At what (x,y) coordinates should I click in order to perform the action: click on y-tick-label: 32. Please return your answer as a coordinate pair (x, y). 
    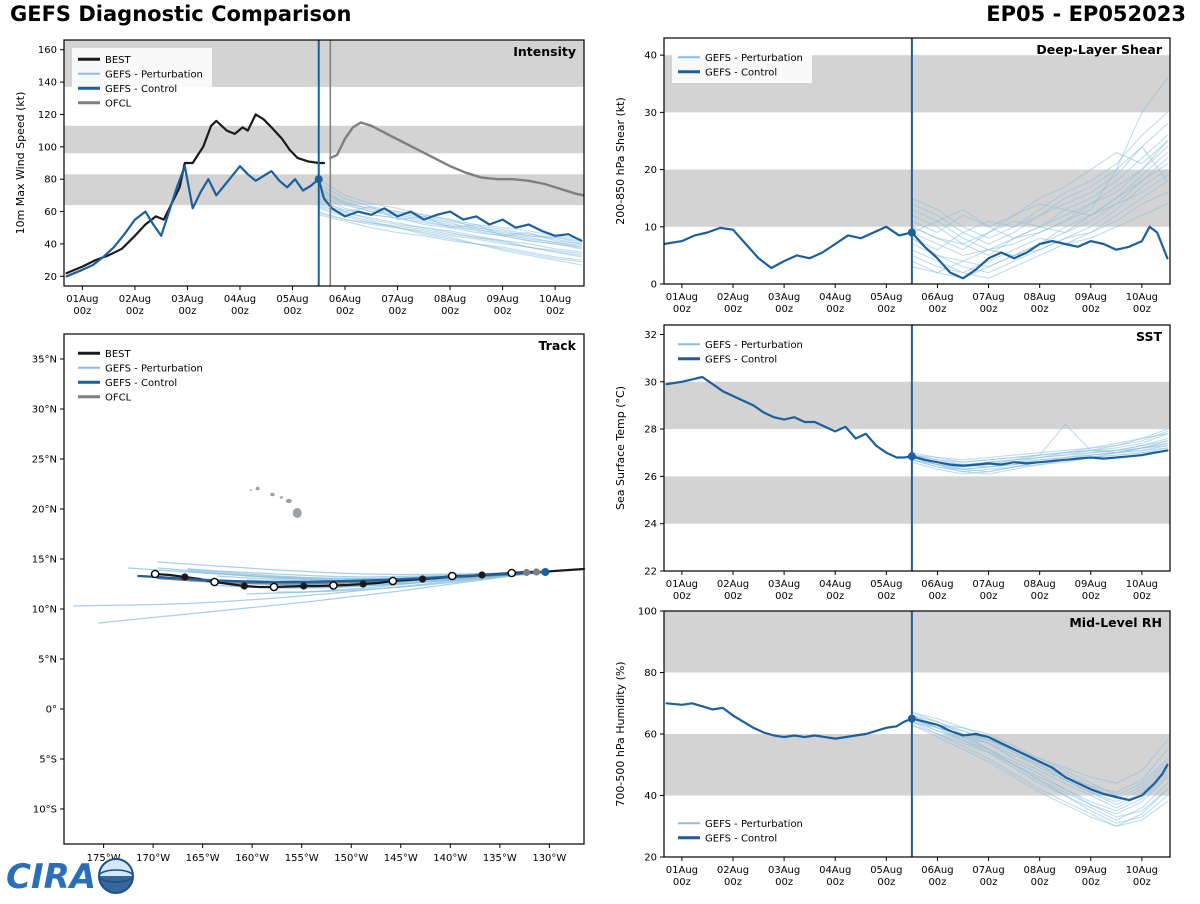
    Looking at the image, I should click on (650, 335).